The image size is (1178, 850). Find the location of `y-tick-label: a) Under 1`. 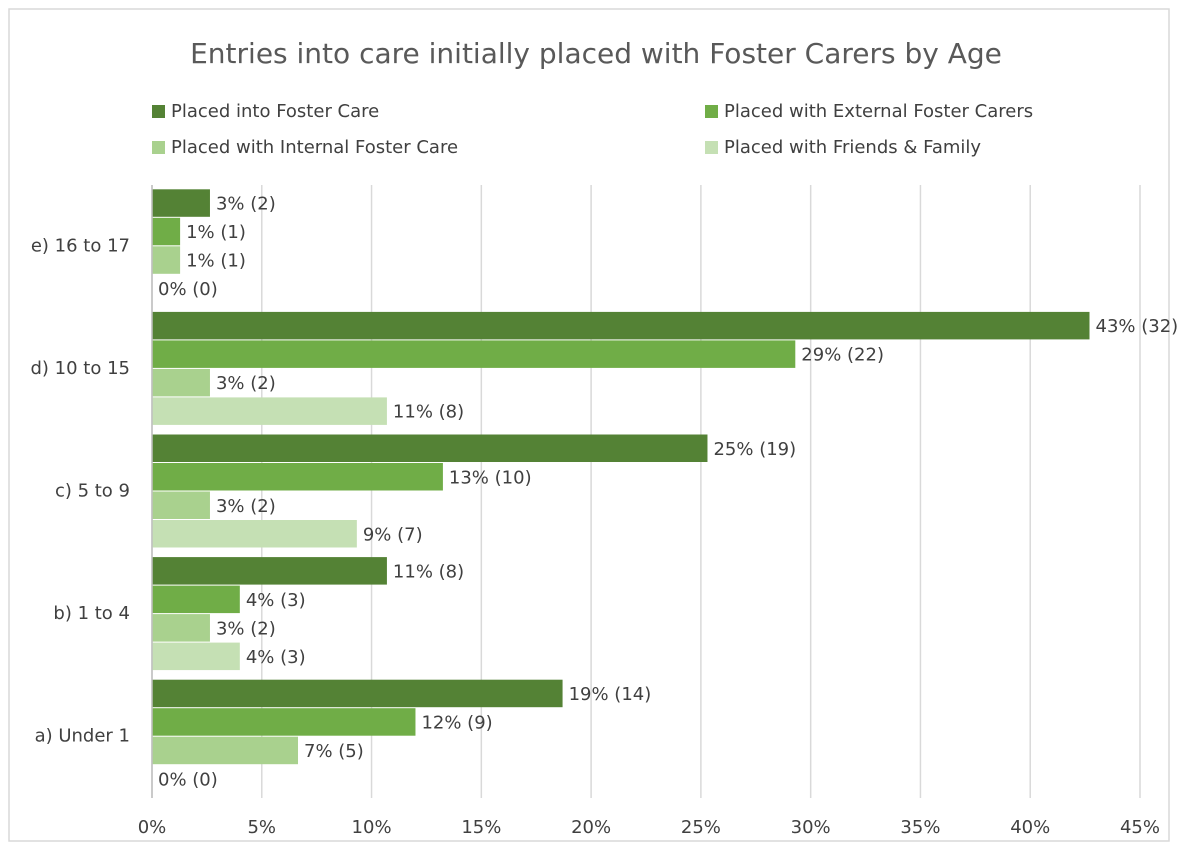

y-tick-label: a) Under 1 is located at coordinates (82, 736).